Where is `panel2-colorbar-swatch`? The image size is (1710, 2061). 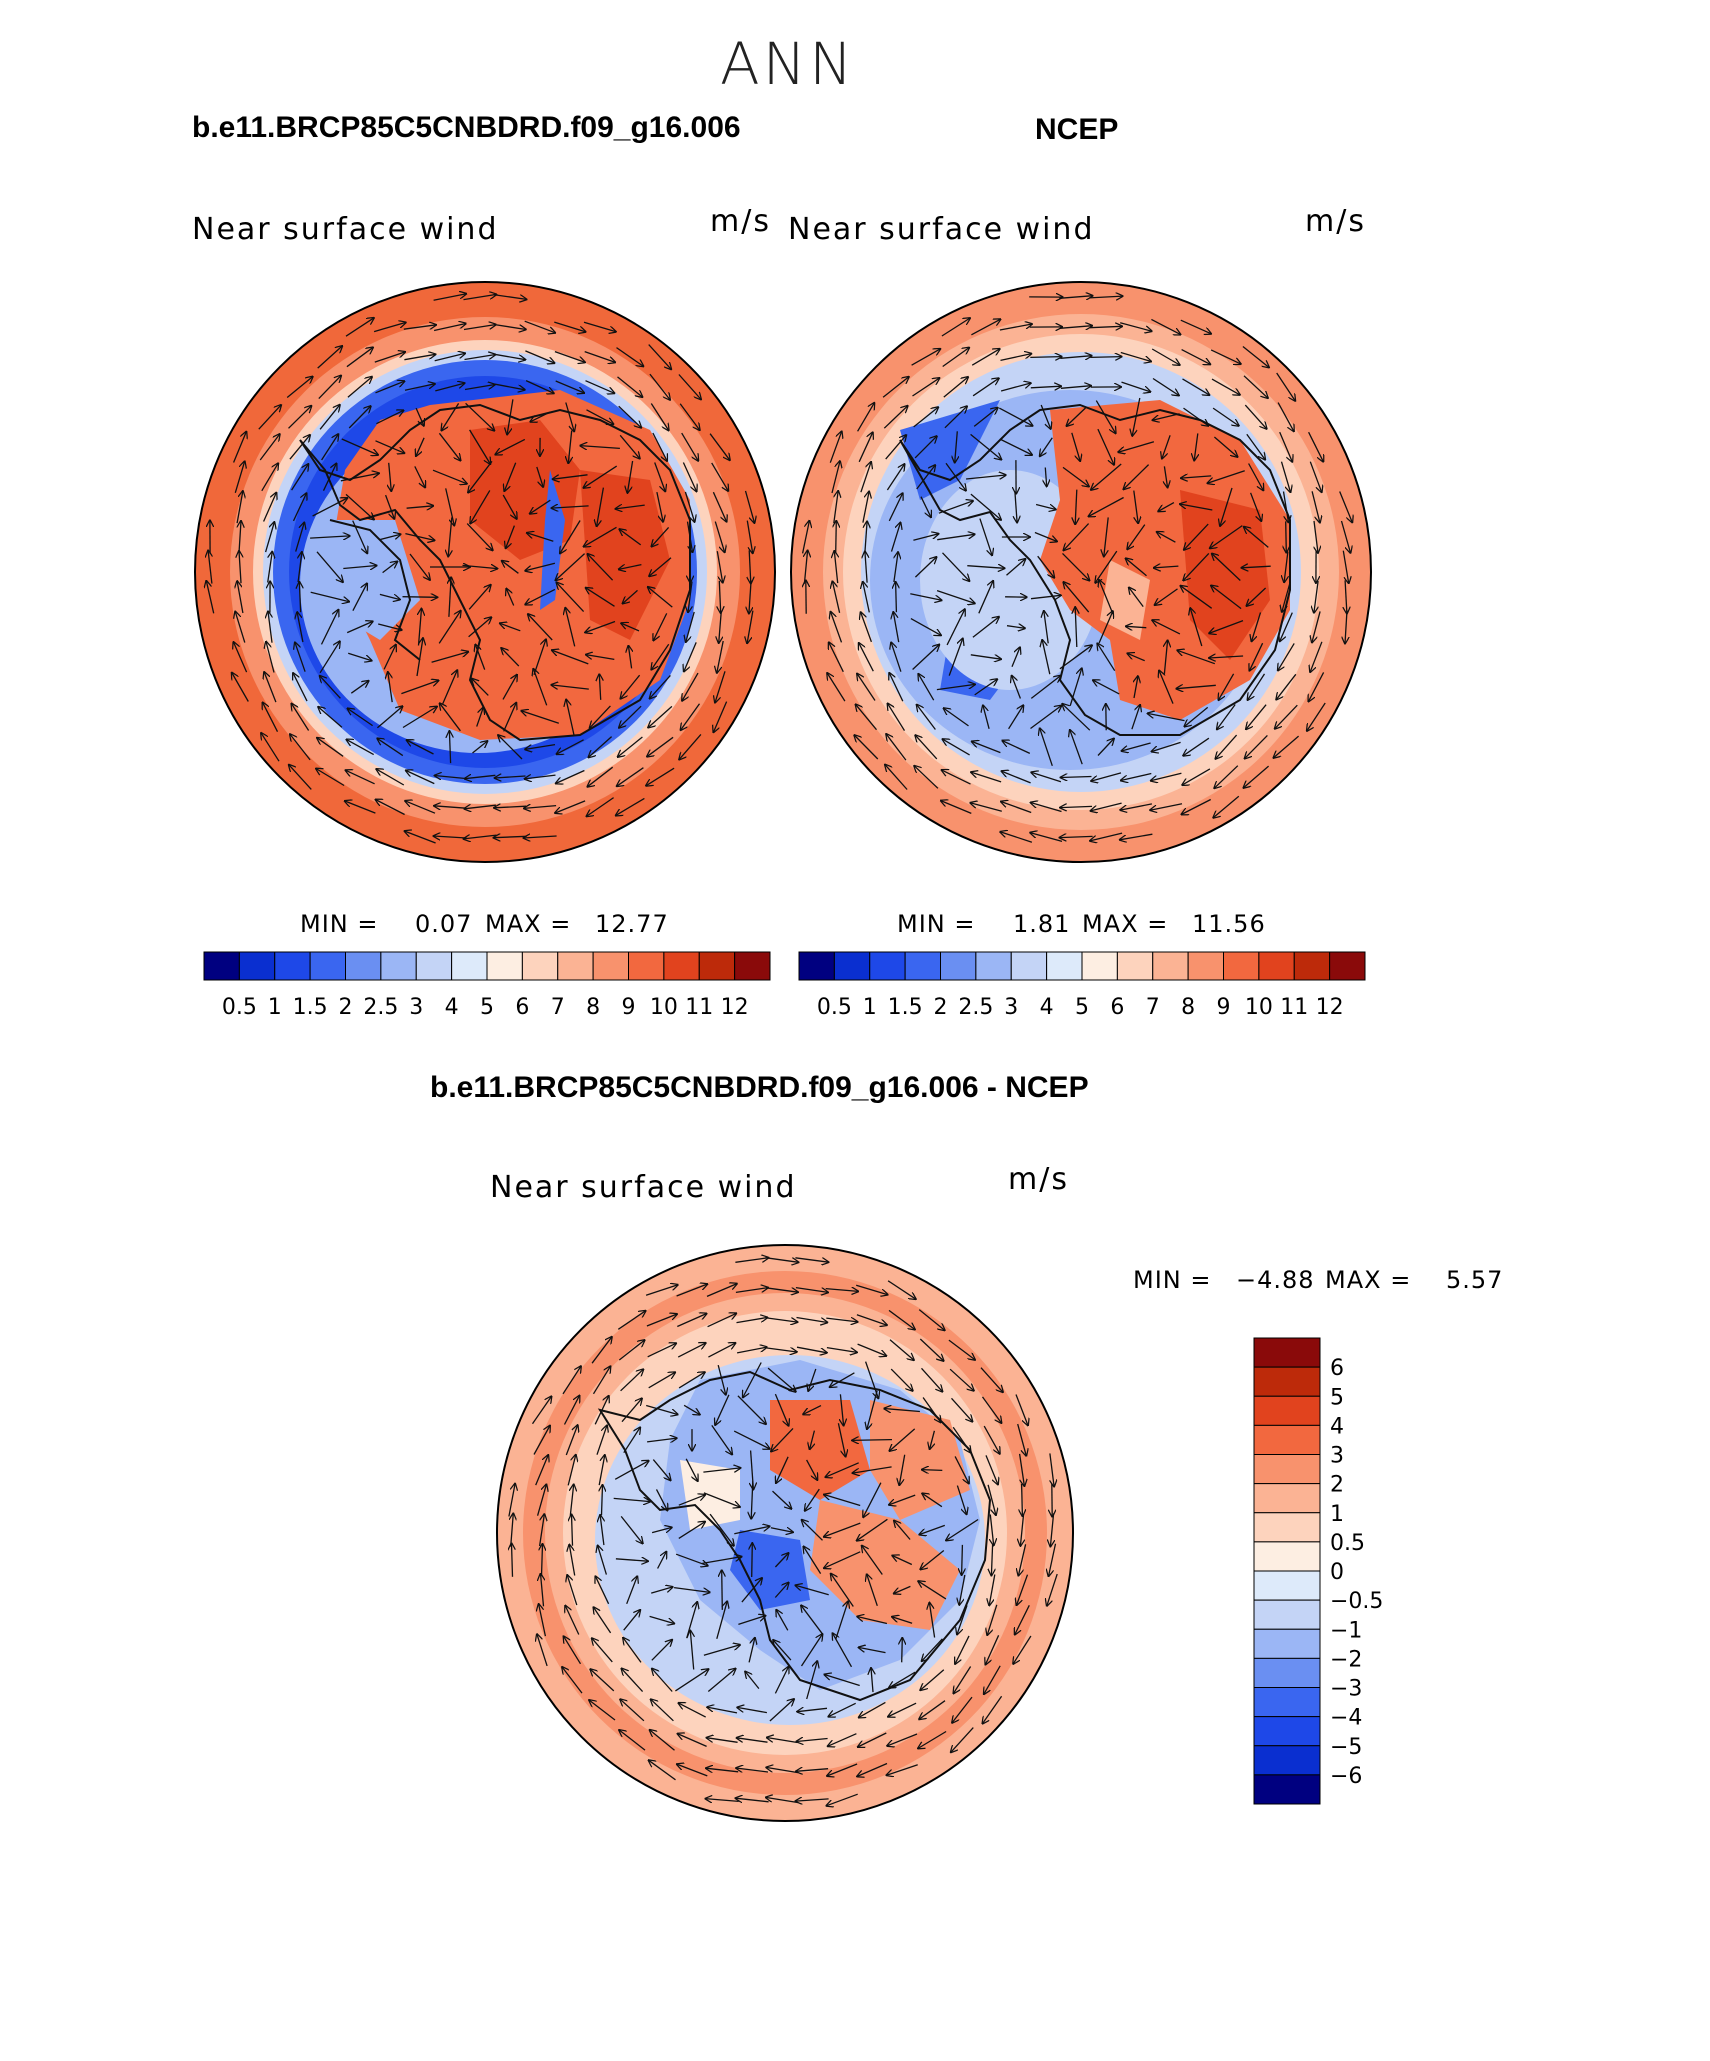 panel2-colorbar-swatch is located at coordinates (1135, 966).